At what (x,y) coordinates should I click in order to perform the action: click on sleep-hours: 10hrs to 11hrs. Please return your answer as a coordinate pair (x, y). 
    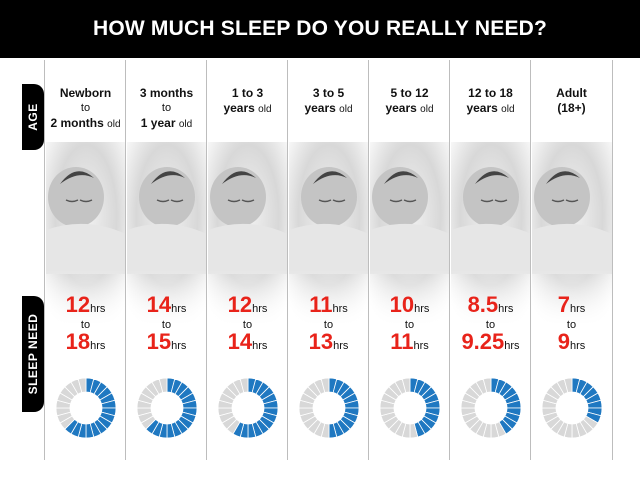
    Looking at the image, I should click on (409, 325).